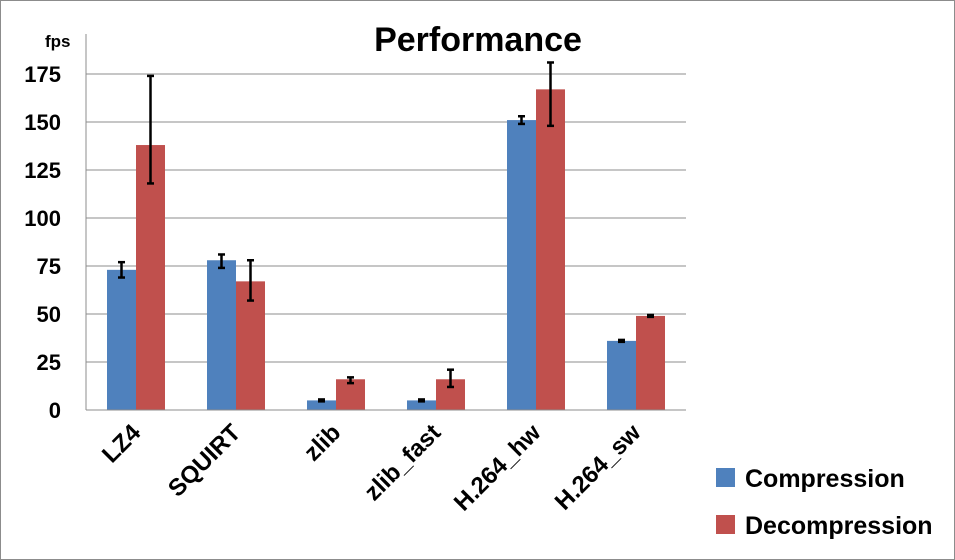  Describe the element at coordinates (498, 468) in the screenshot. I see `x-category-label: H.264_hw` at that location.